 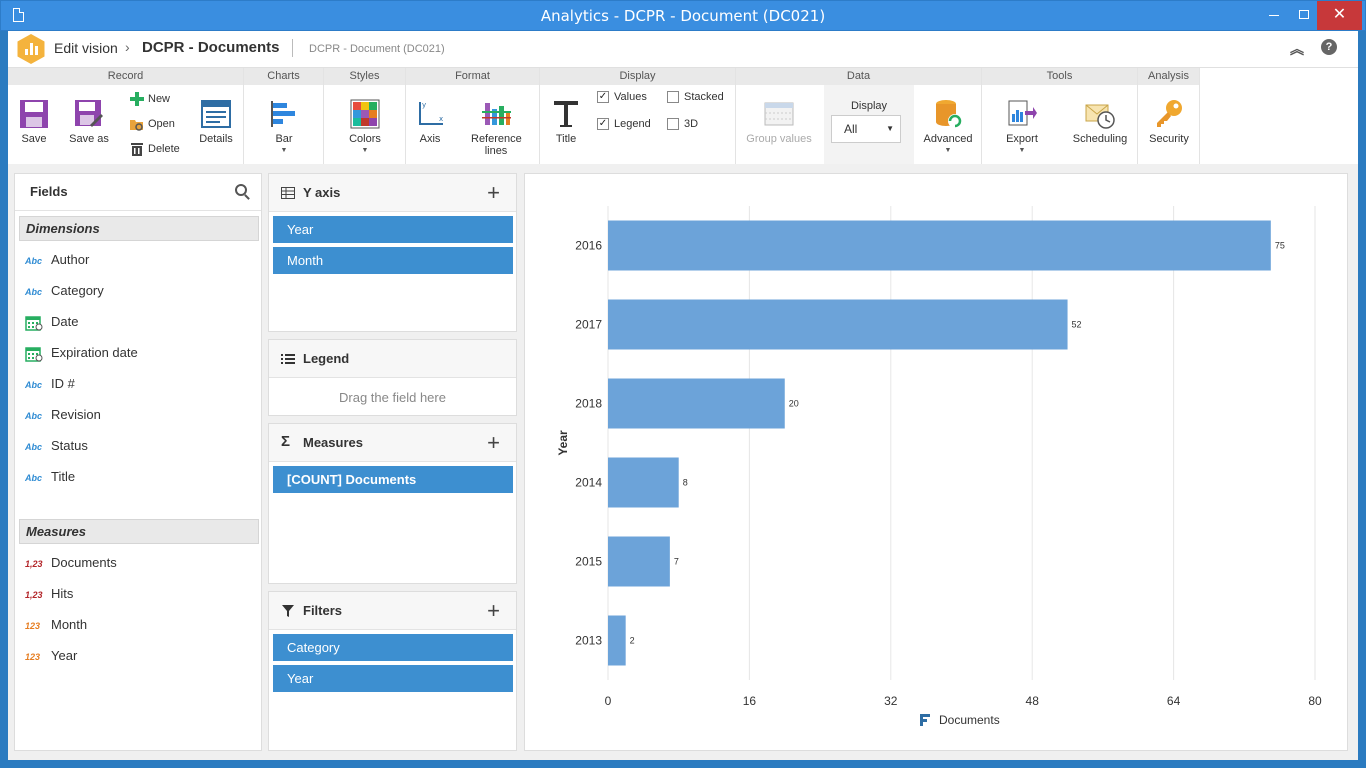 What do you see at coordinates (393, 260) in the screenshot?
I see `yaxis-item-month: Month` at bounding box center [393, 260].